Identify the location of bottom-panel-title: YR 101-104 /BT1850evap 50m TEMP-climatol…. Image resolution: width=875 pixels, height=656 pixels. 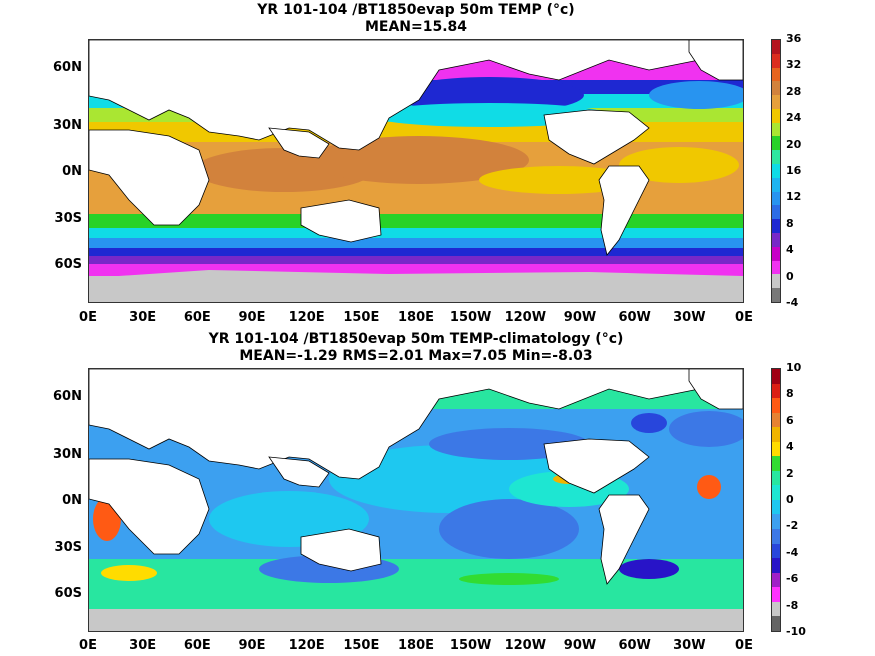
(416, 339).